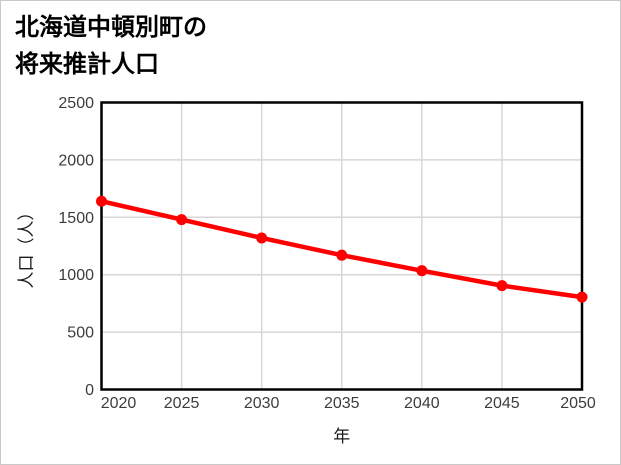  I want to click on y-tick-label: 500, so click(80, 333).